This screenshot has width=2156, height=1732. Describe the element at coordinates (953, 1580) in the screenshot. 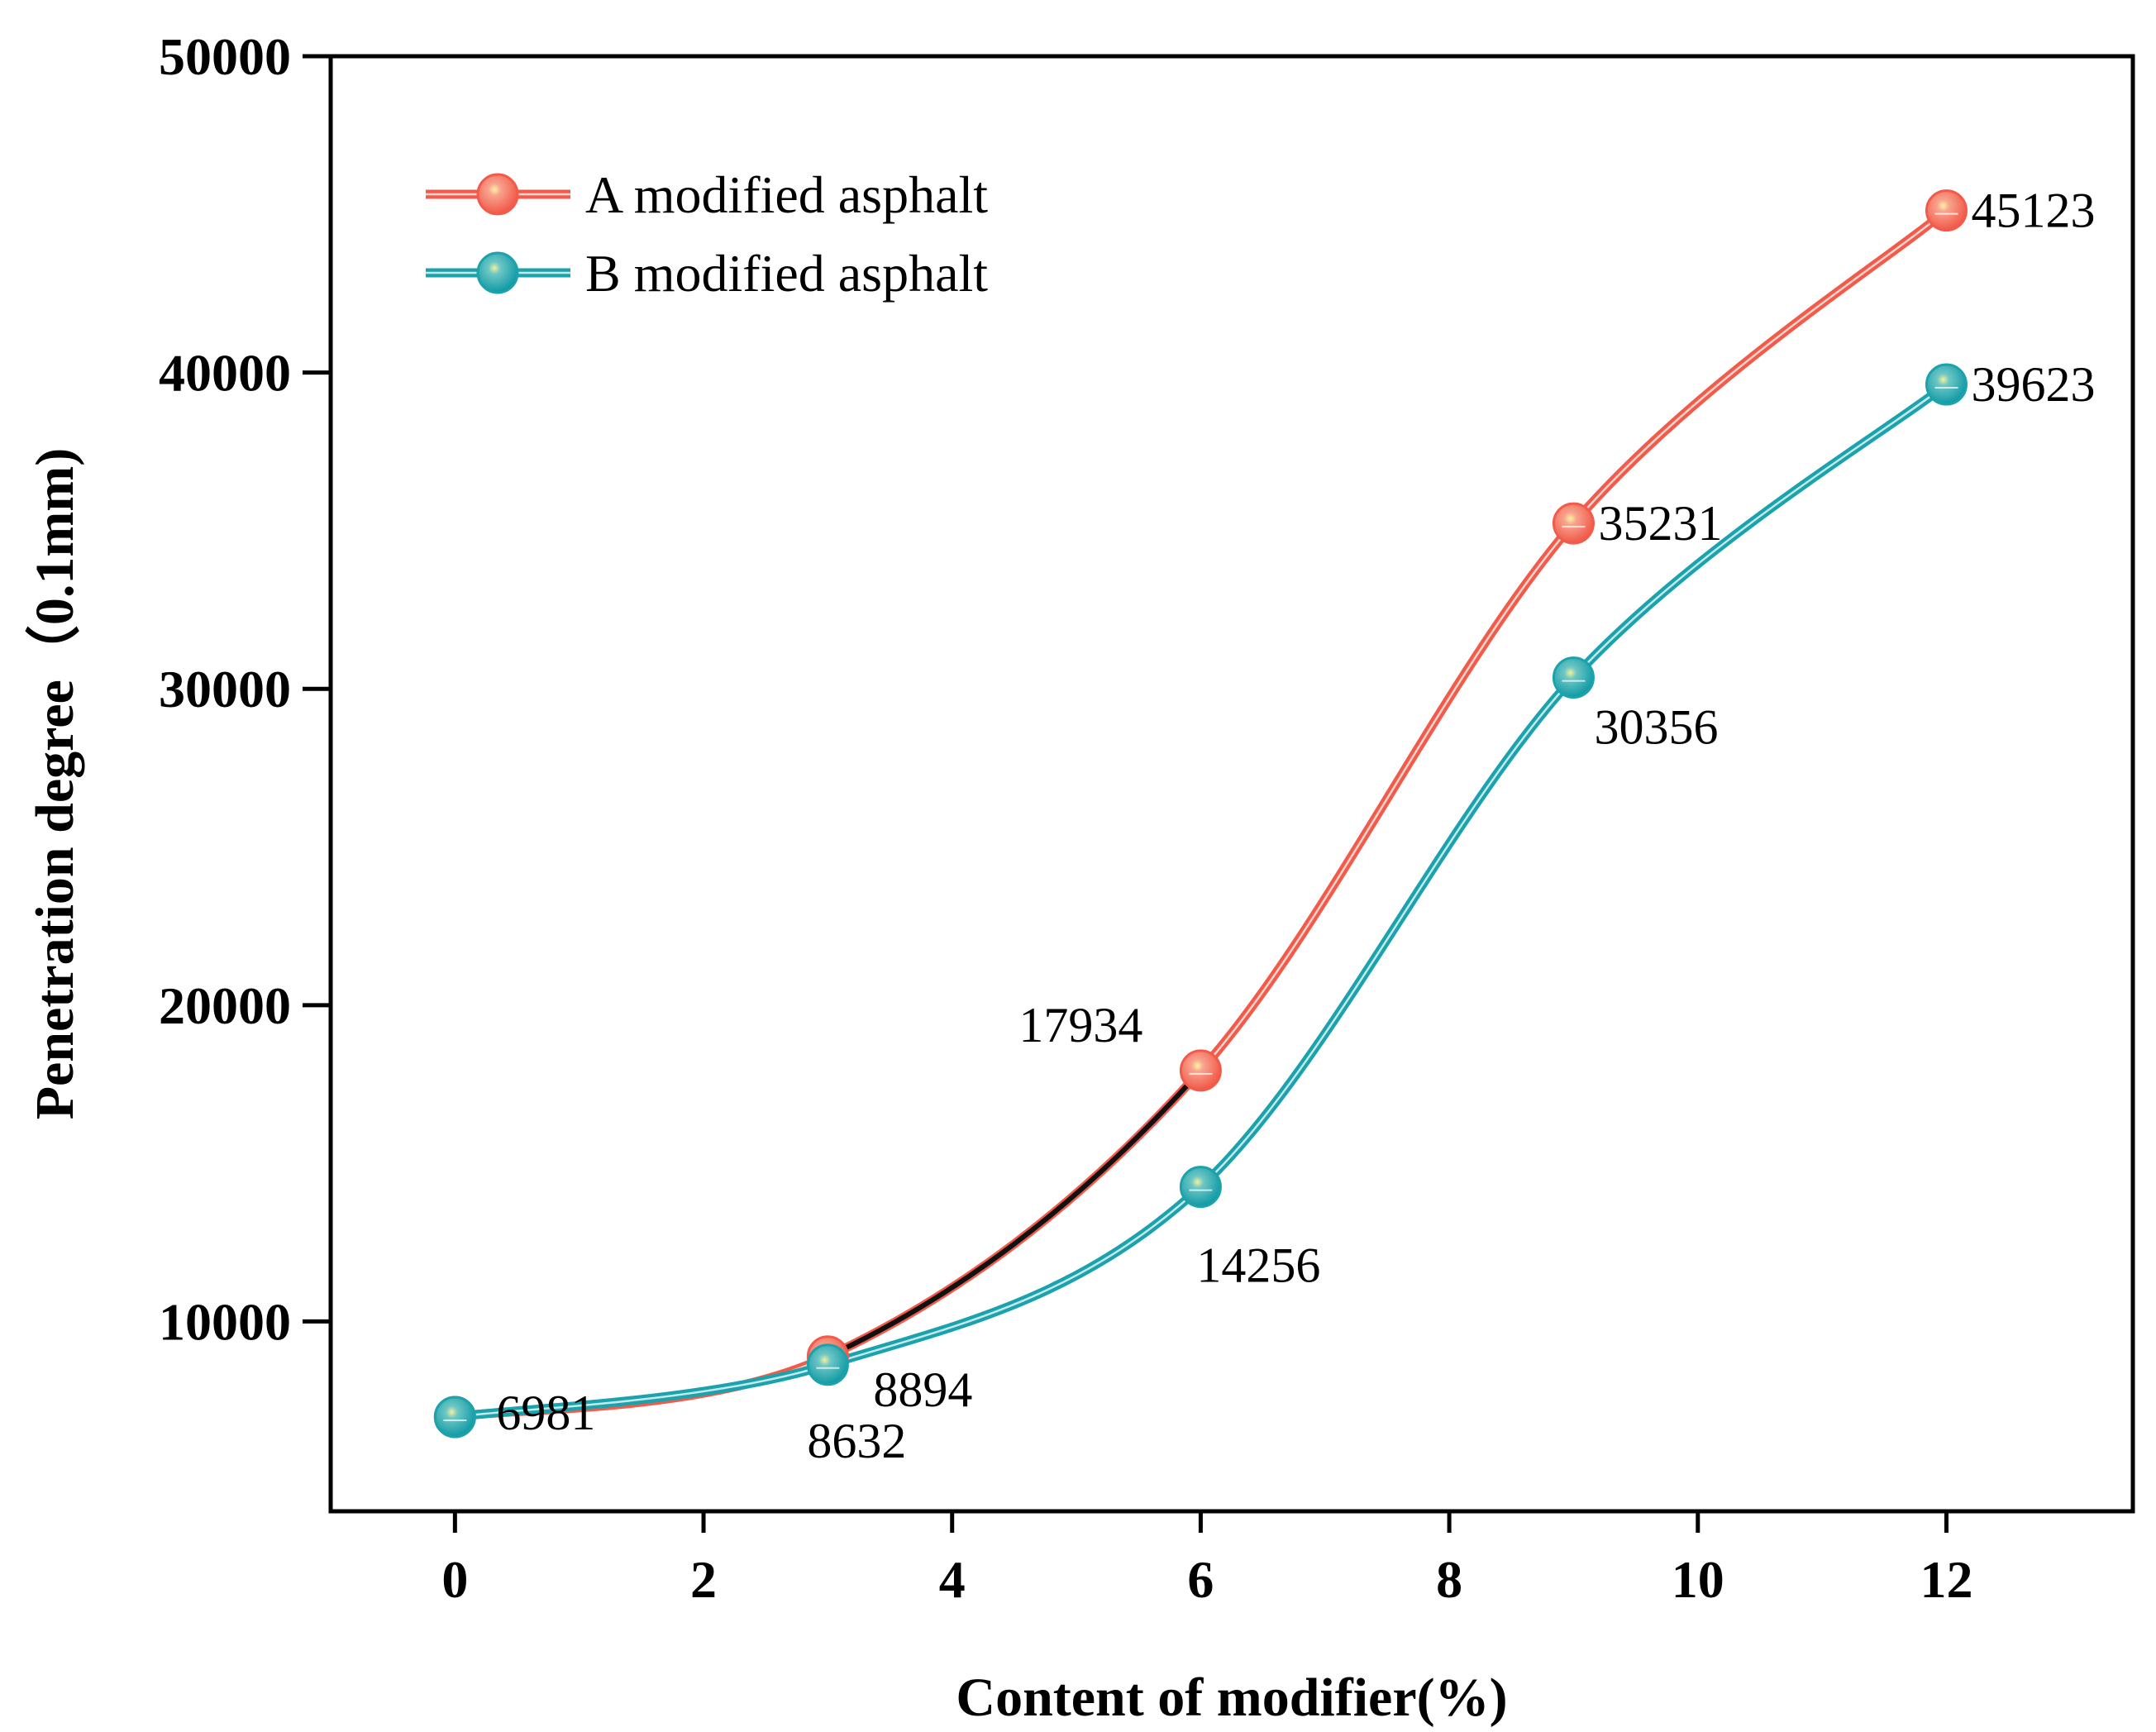

I see `x-tick-label: 4` at that location.